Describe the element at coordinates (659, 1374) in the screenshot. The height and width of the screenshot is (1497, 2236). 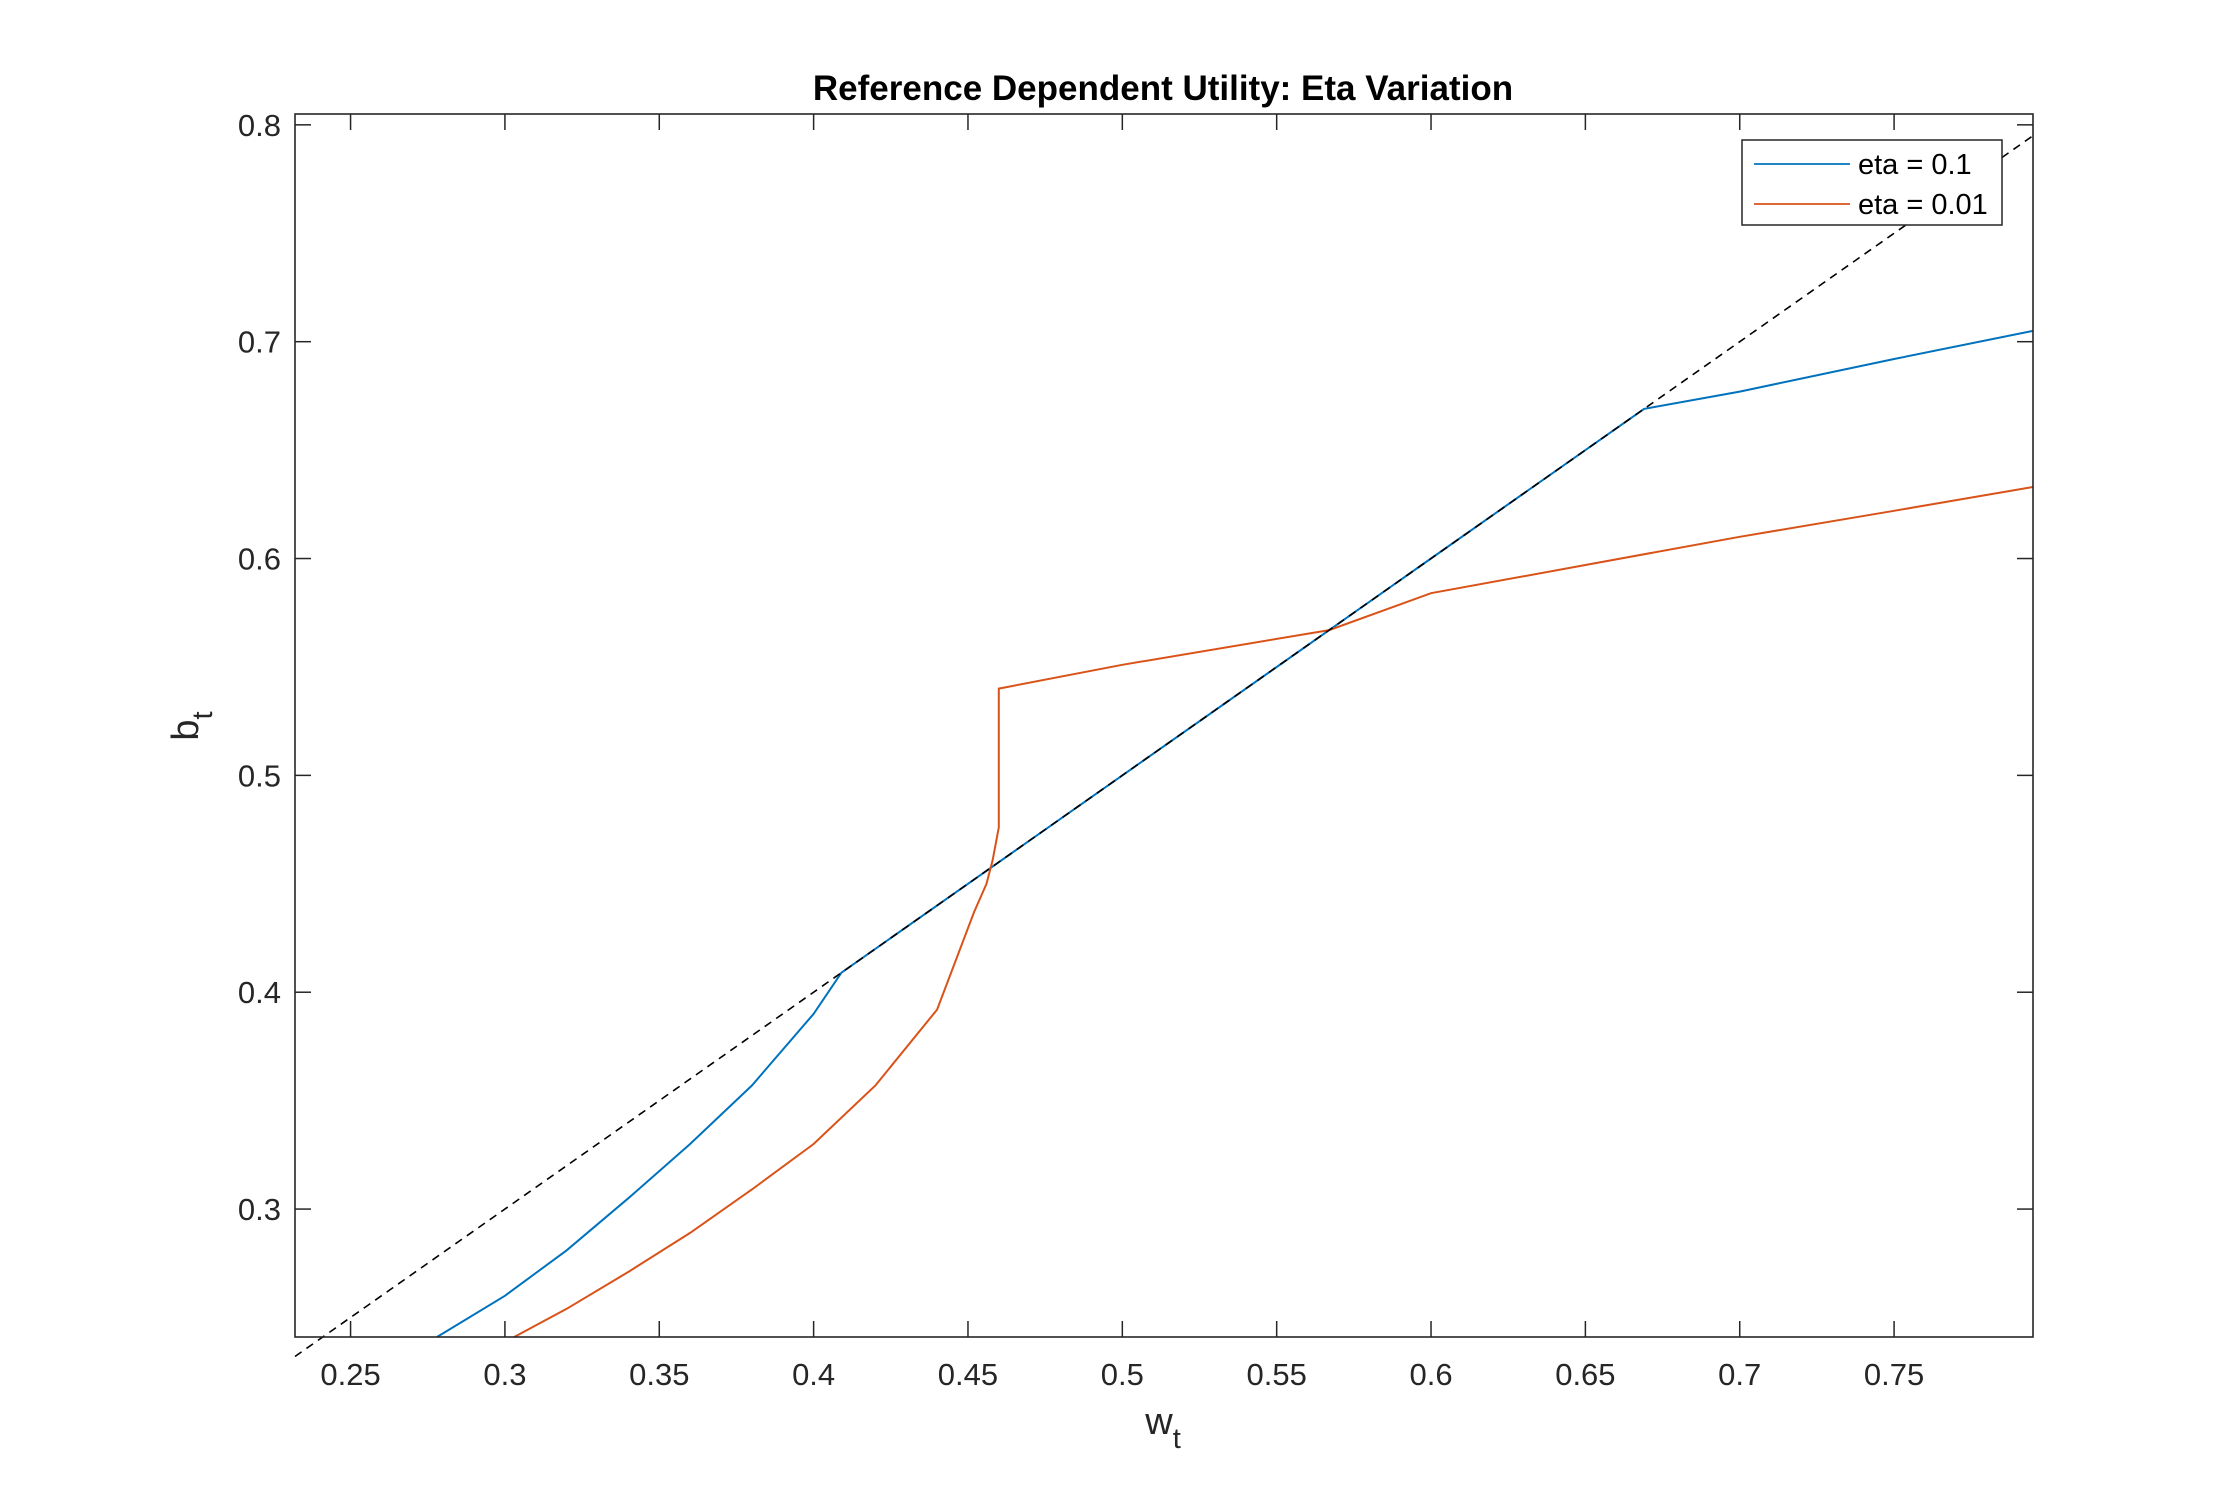
I see `x-tick-label: 0.35` at that location.